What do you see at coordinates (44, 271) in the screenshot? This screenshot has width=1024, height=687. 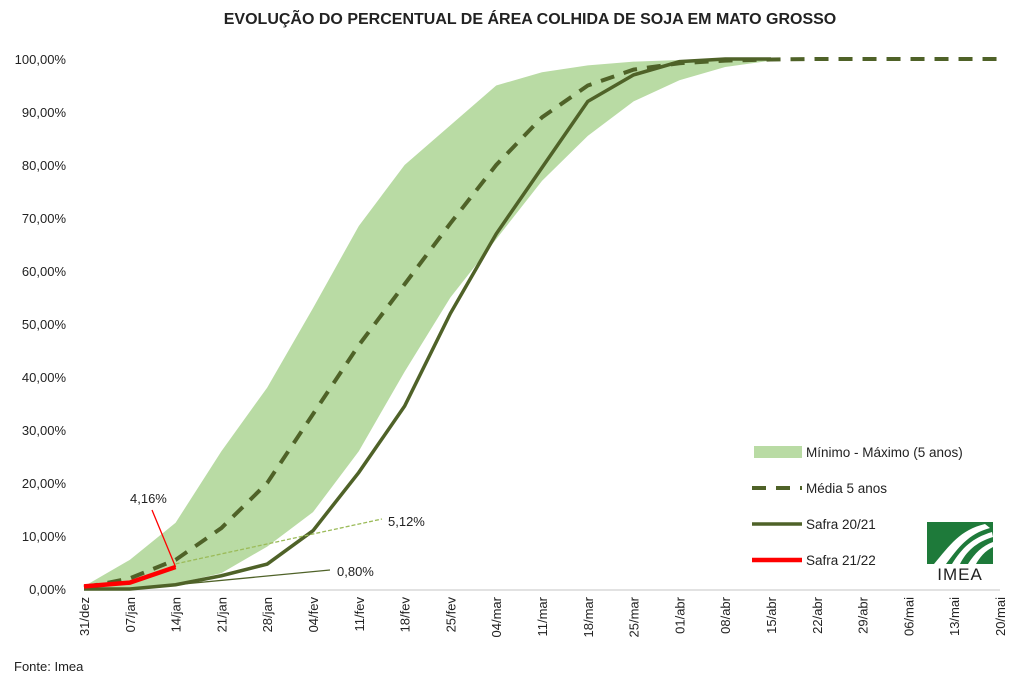 I see `y-tick-label: 60,00%` at bounding box center [44, 271].